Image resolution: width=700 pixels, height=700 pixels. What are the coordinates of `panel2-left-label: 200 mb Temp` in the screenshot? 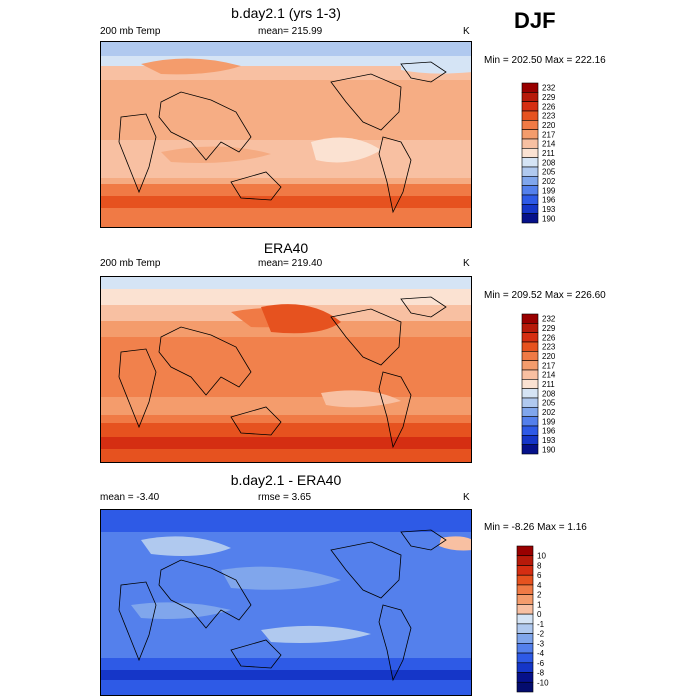 It's located at (130, 263).